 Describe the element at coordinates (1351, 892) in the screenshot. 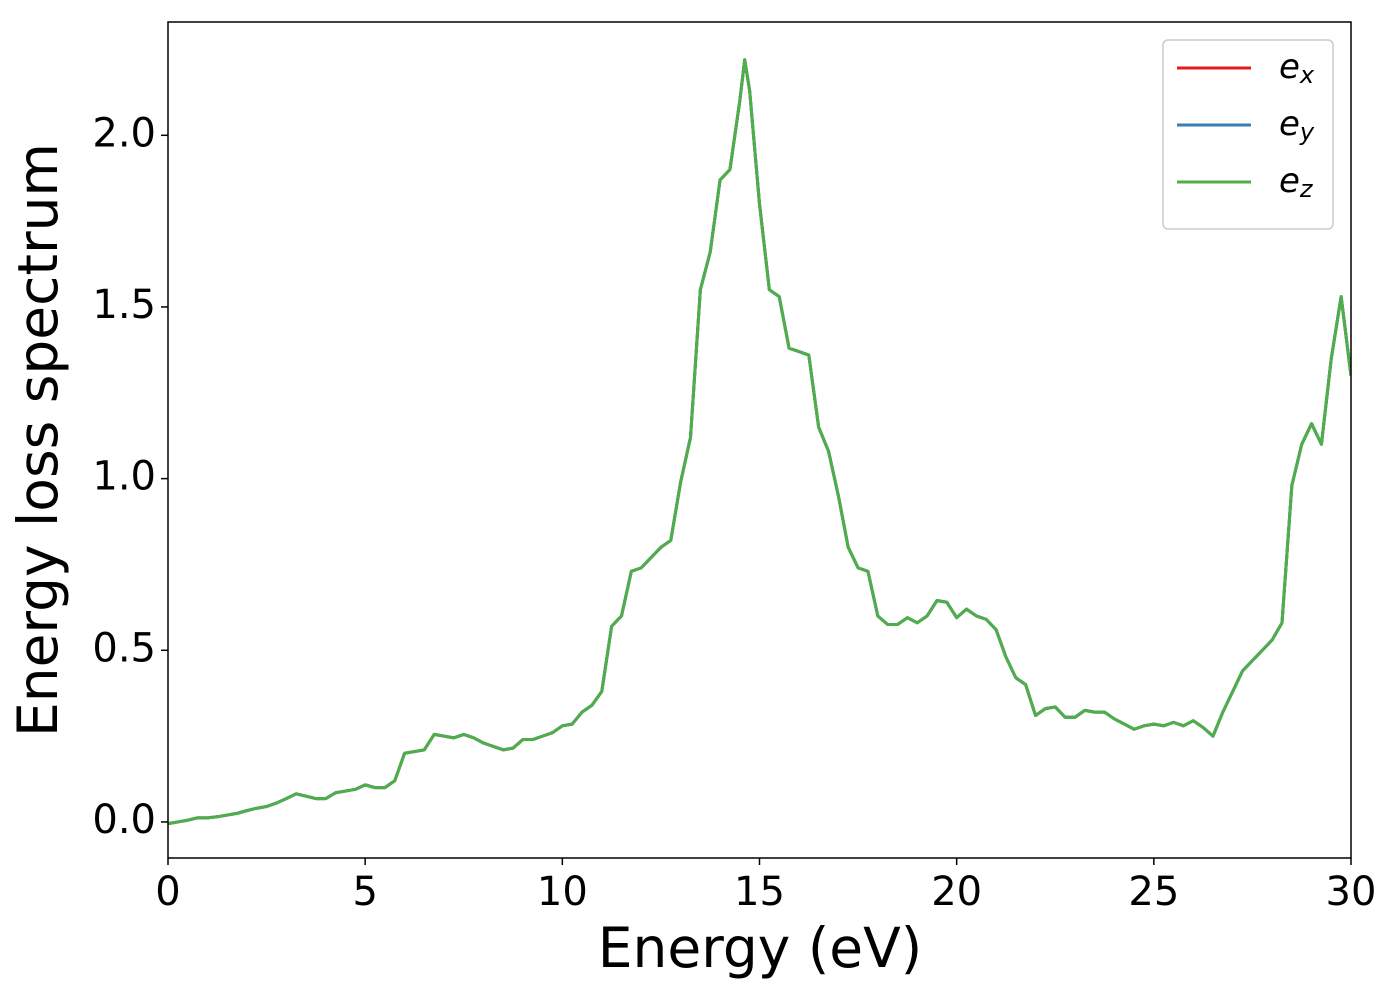

I see `x-tick-label: 30` at that location.